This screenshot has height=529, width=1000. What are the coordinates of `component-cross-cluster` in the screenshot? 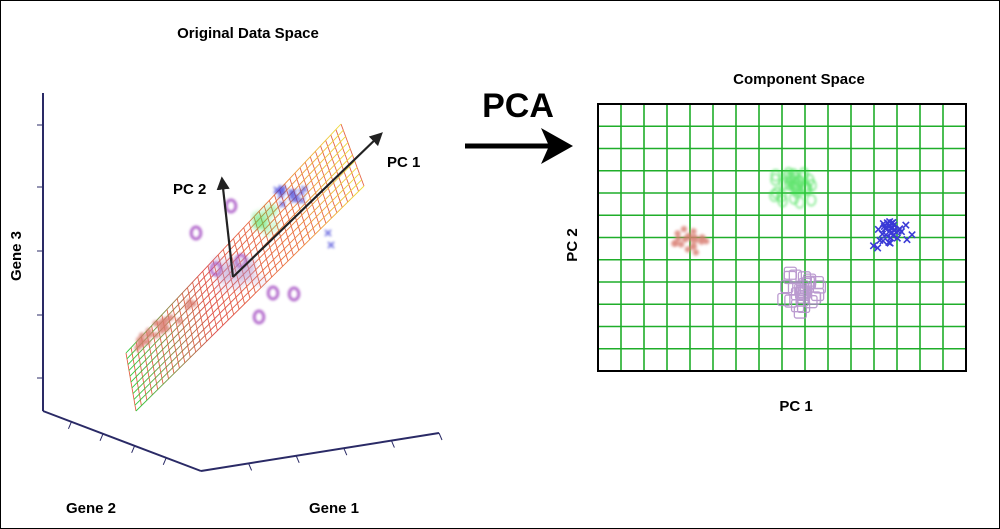 It's located at (892, 234).